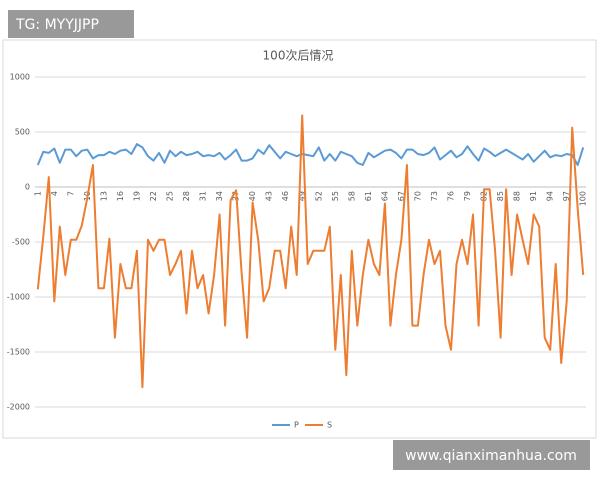  I want to click on x-tick-label: 67, so click(401, 196).